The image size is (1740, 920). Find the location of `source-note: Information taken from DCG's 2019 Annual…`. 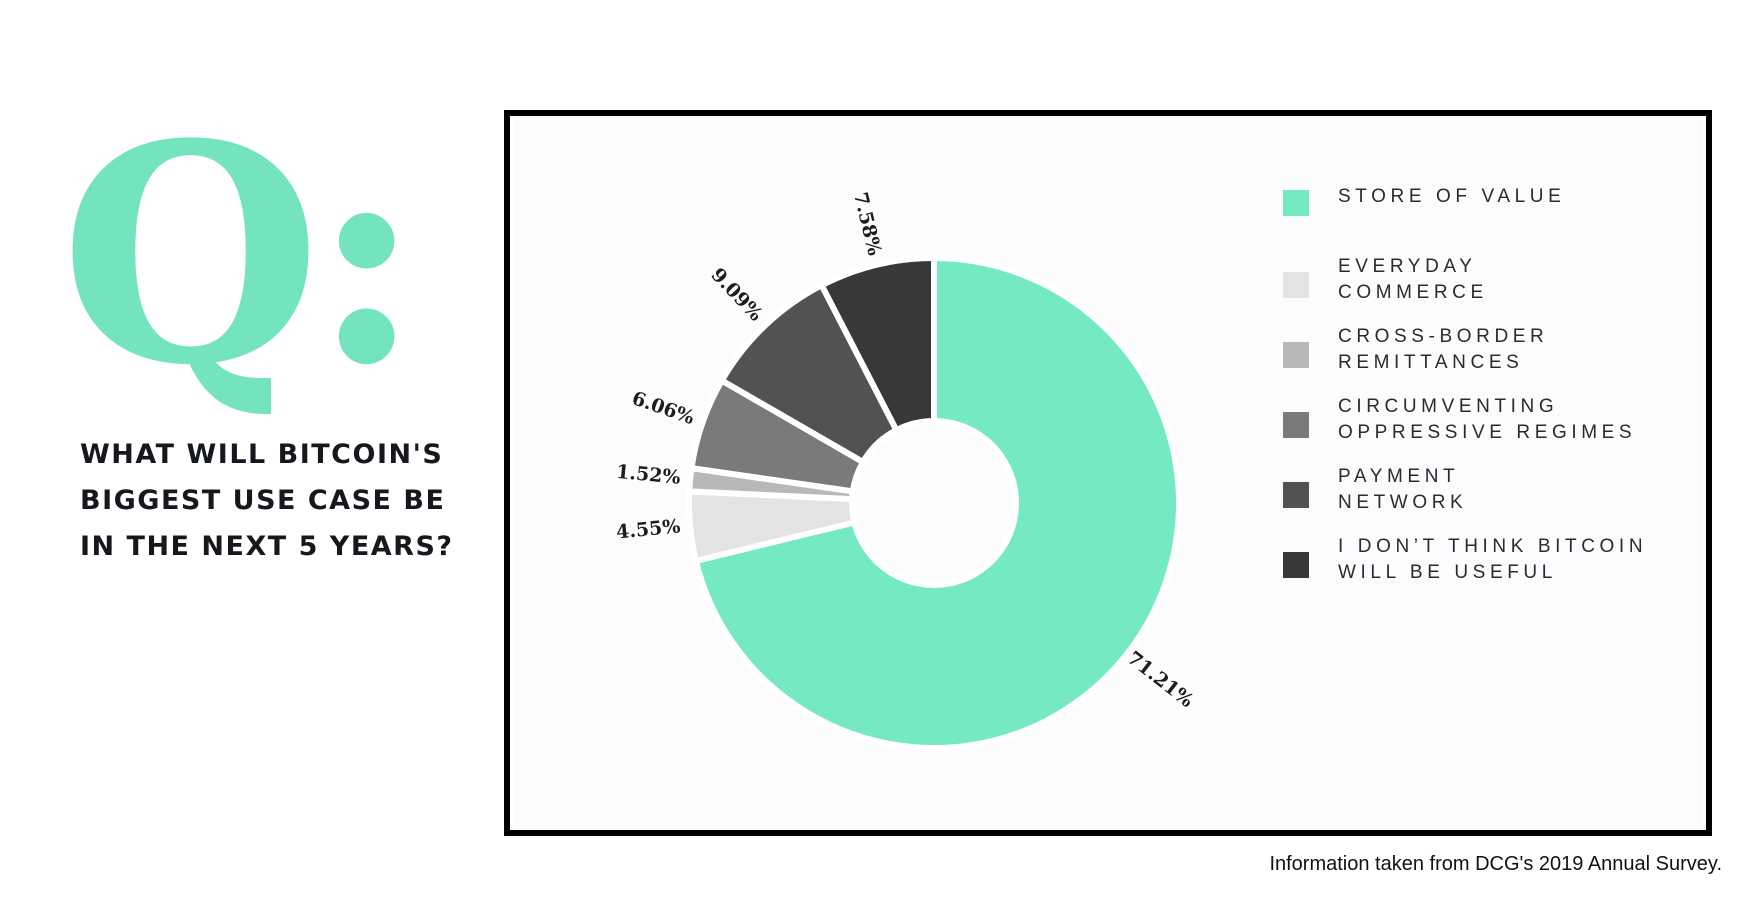

source-note: Information taken from DCG's 2019 Annual… is located at coordinates (1495, 864).